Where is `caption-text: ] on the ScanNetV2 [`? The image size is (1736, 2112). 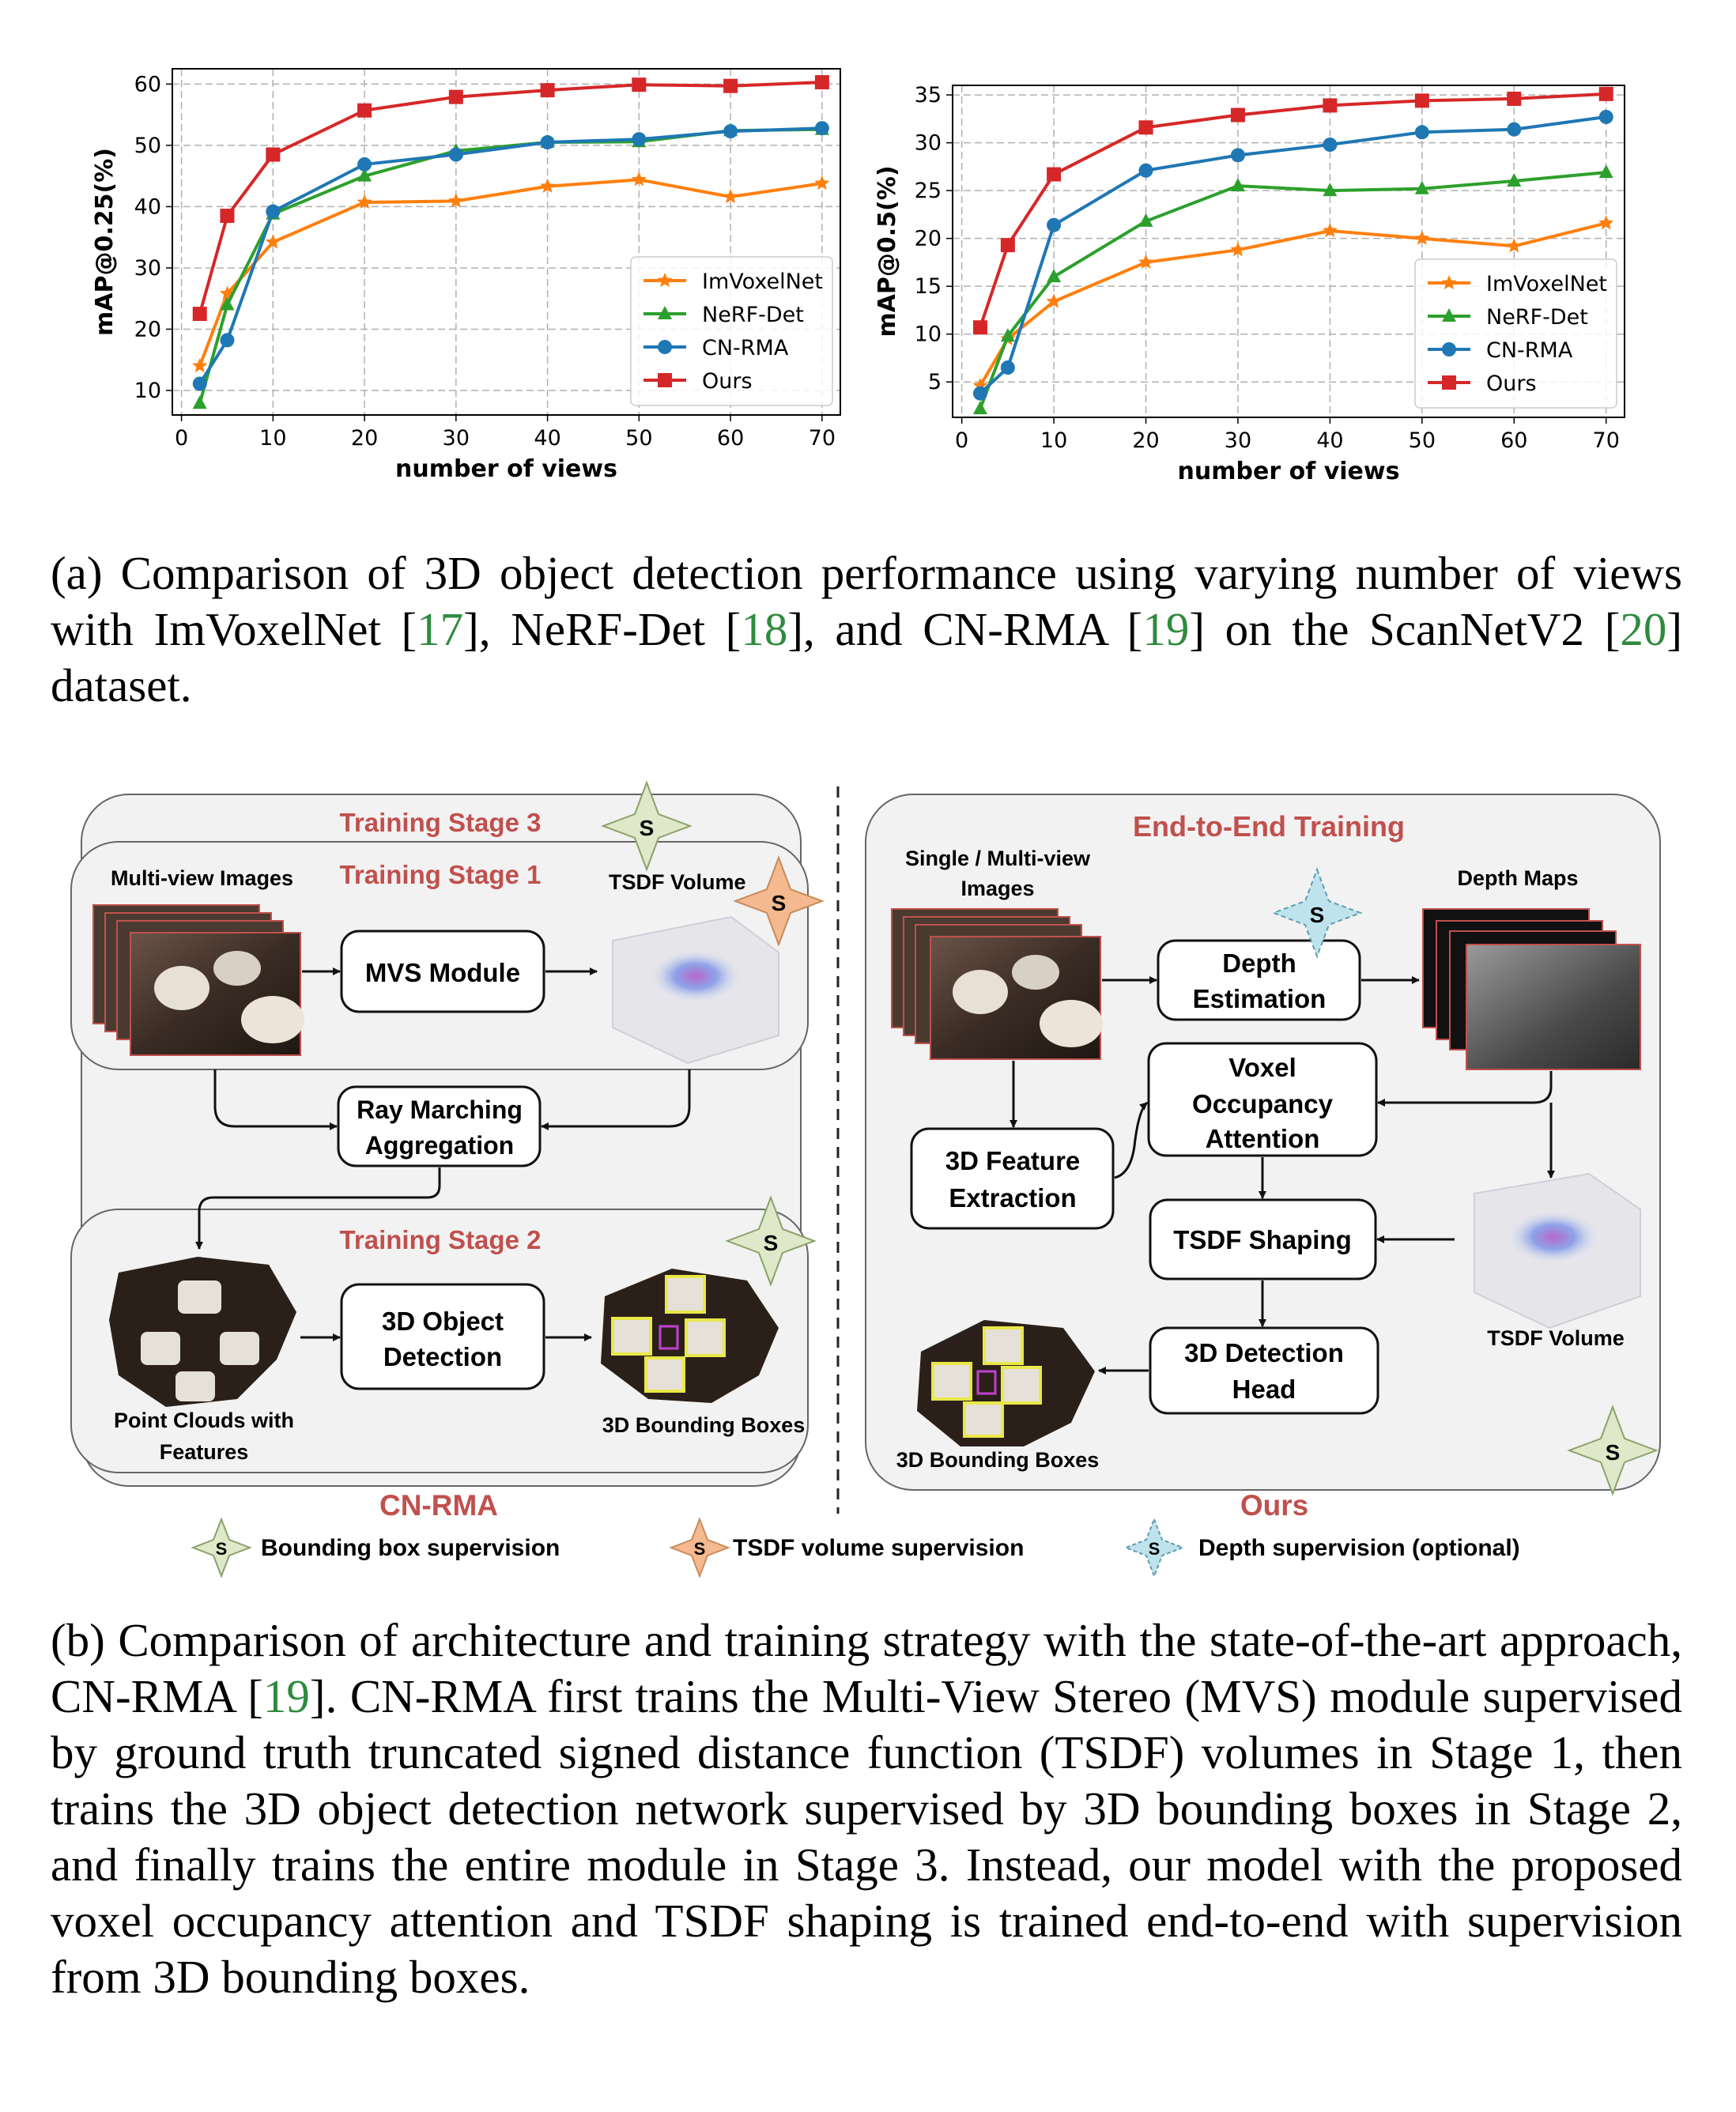 caption-text: ] on the ScanNetV2 [ is located at coordinates (1405, 629).